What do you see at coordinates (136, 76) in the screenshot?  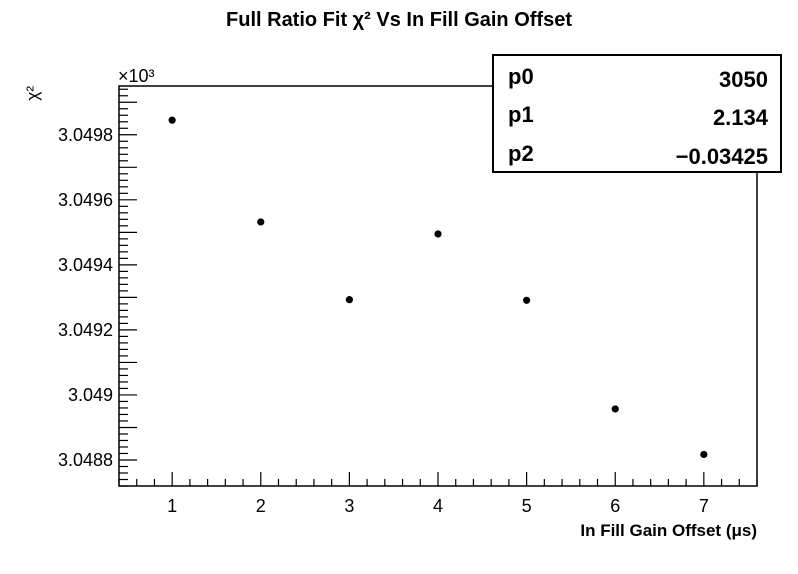 I see `y-axis-multiplier: ×10³` at bounding box center [136, 76].